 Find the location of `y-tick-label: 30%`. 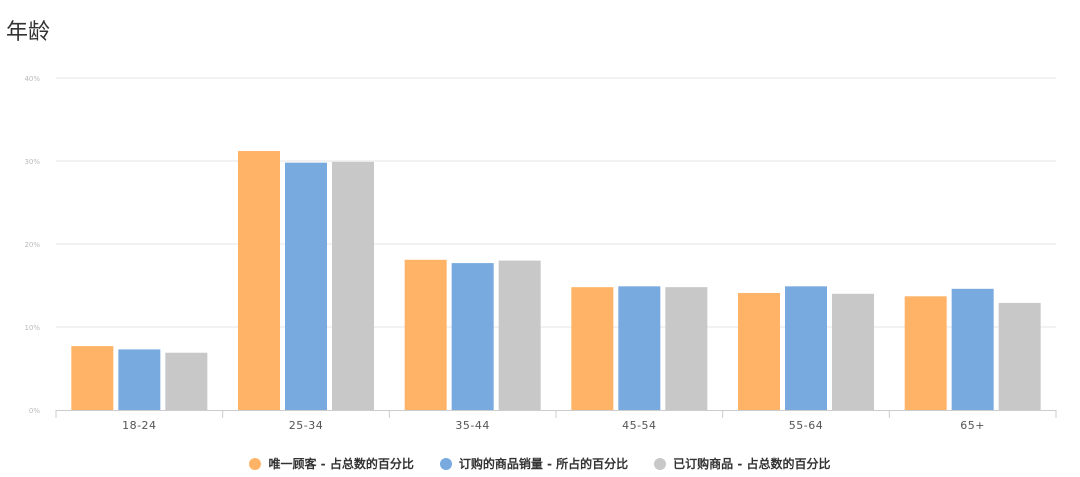

y-tick-label: 30% is located at coordinates (32, 162).